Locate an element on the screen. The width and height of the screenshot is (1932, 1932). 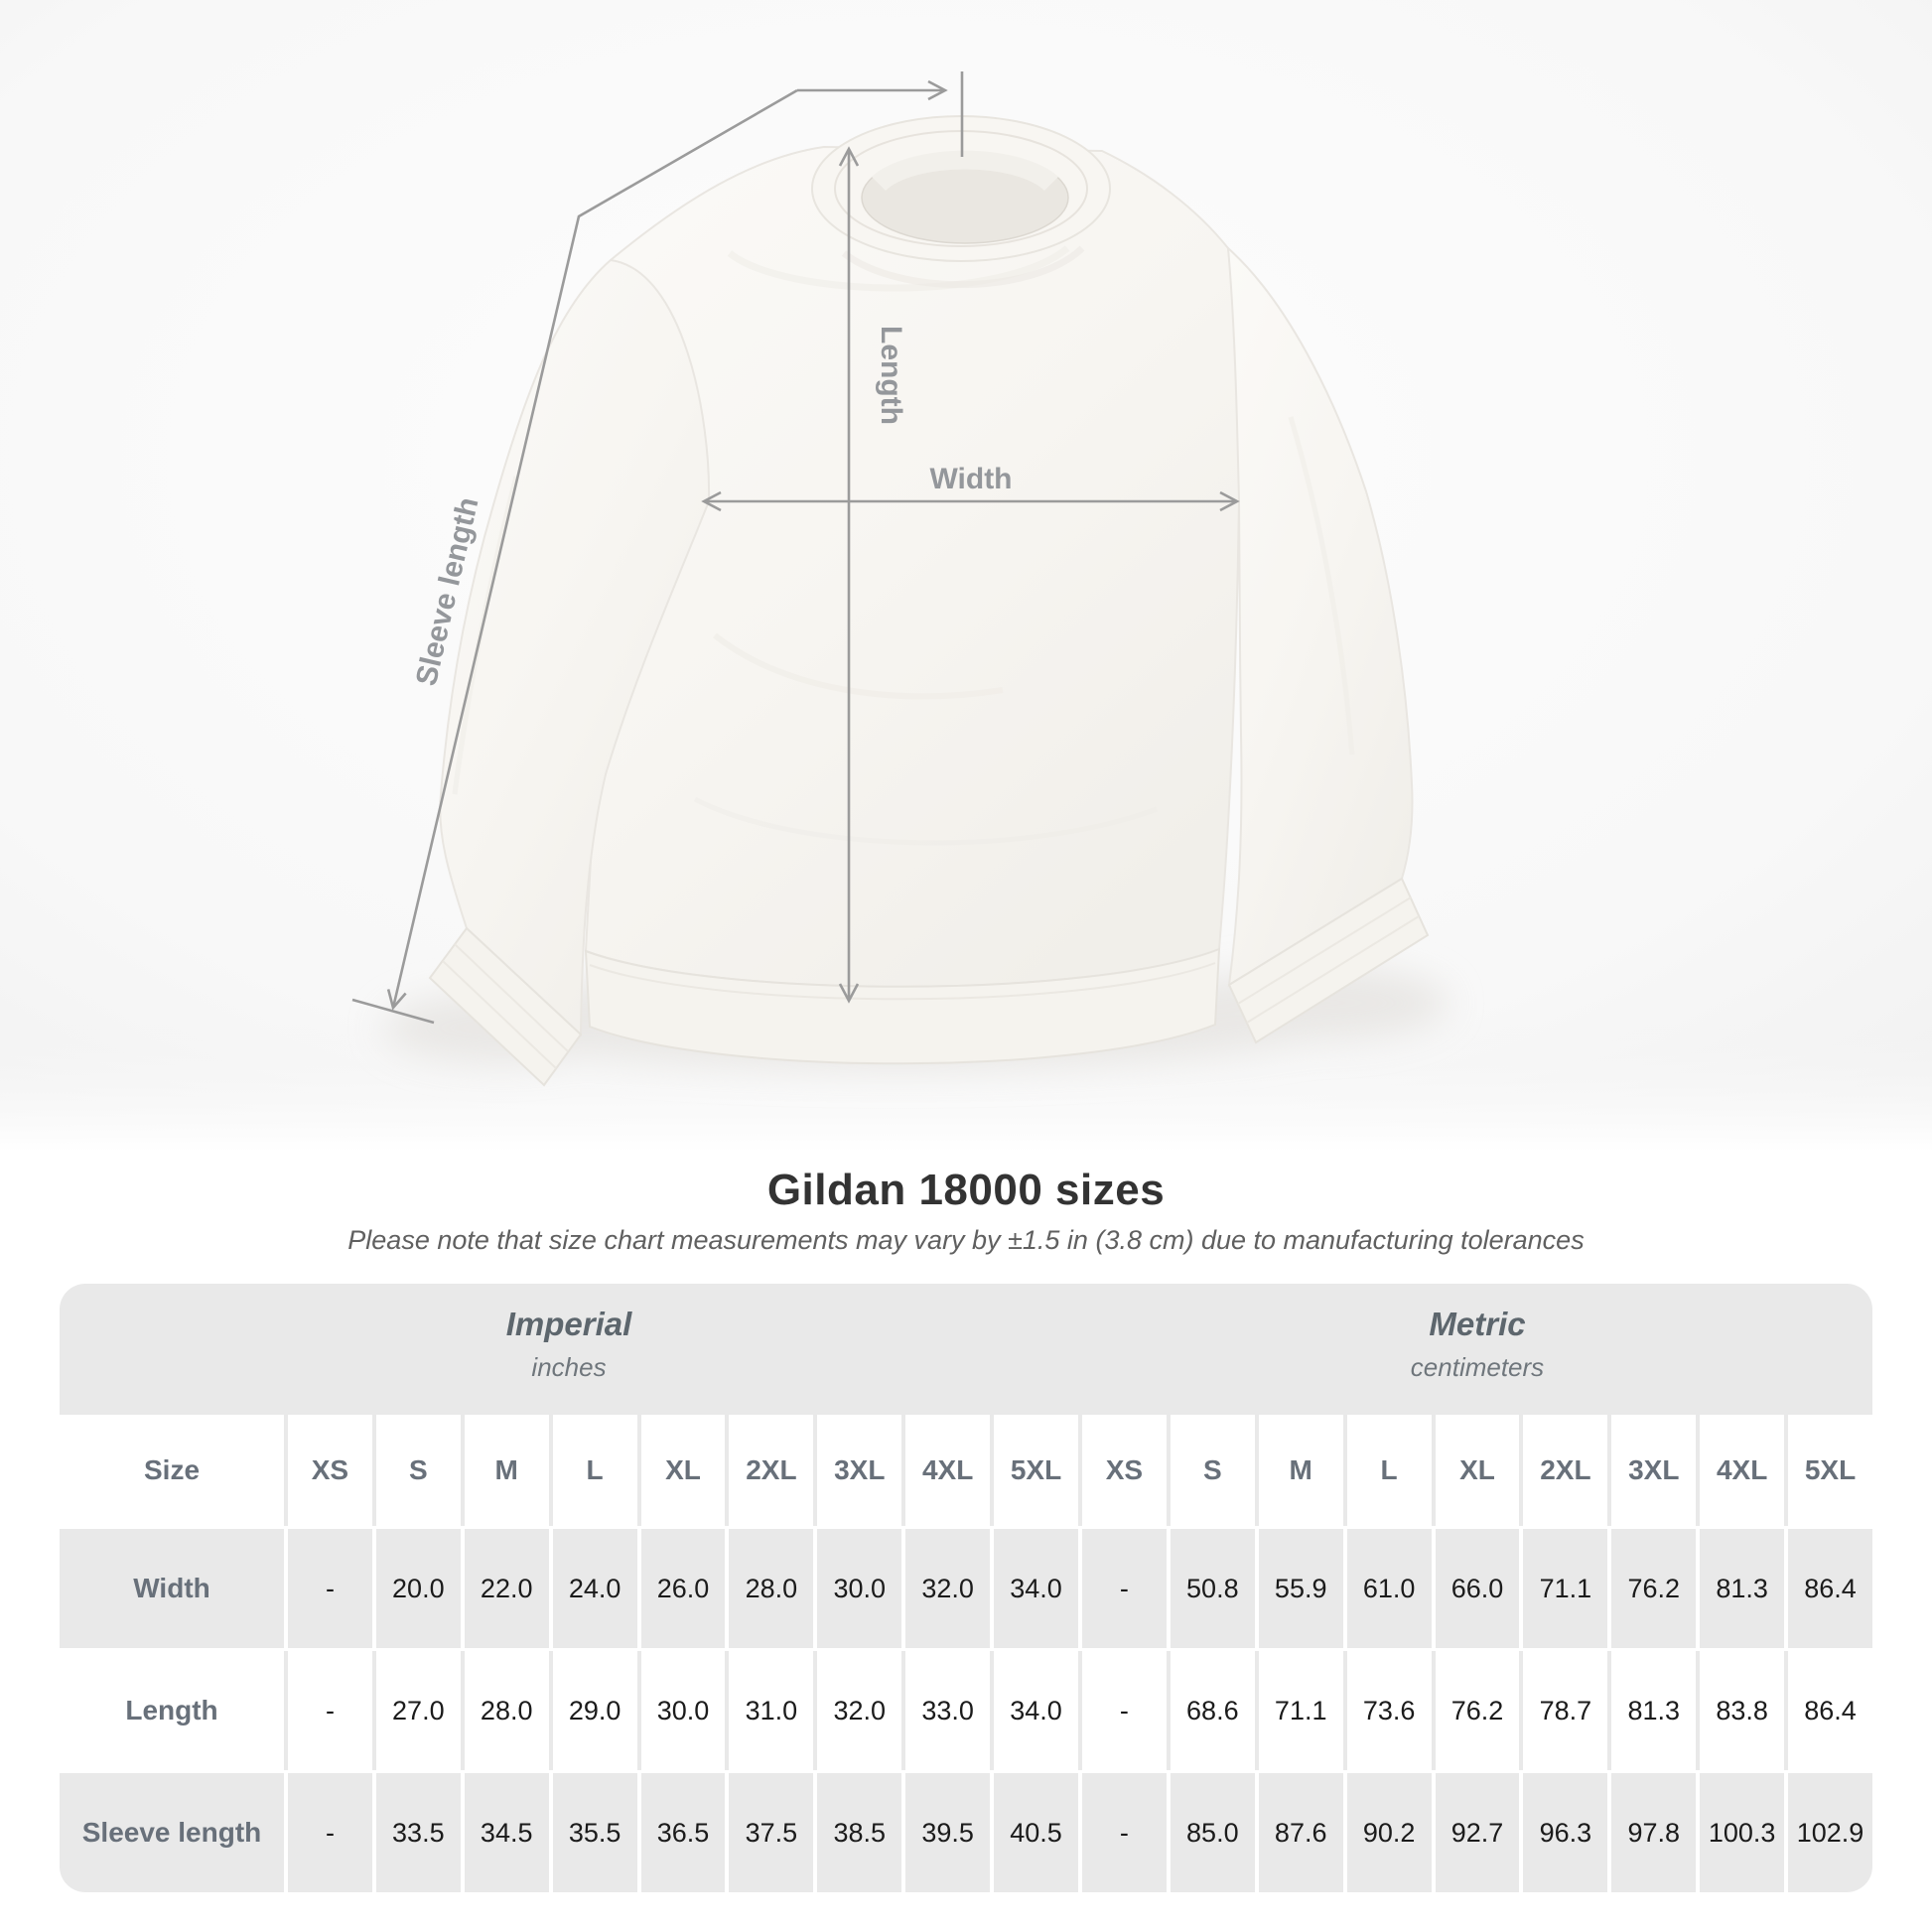
imperial-value-cell: 20.0 is located at coordinates (418, 1589).